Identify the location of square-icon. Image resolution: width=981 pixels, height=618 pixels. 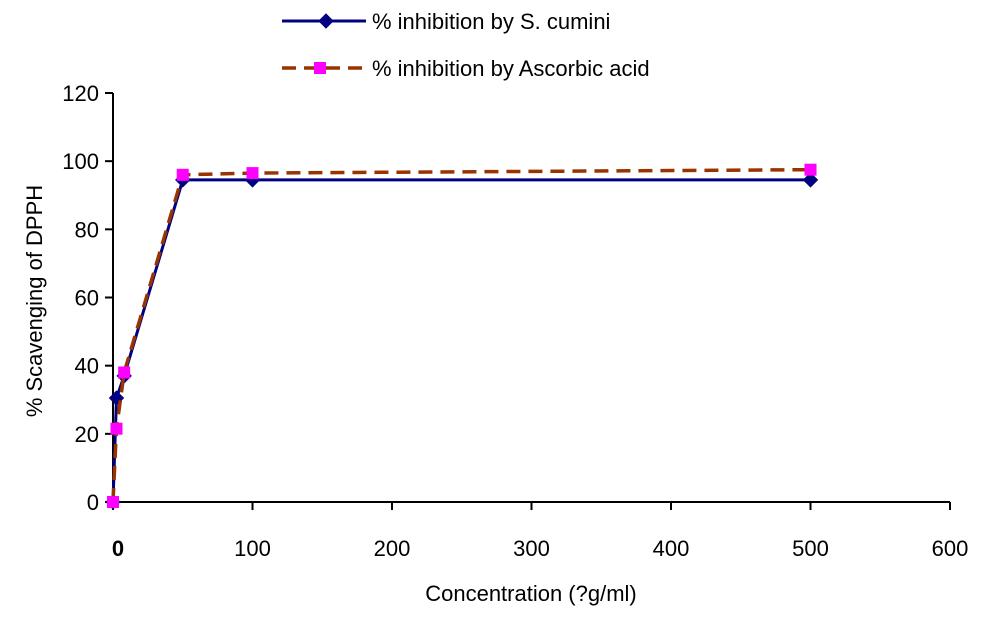
(320, 68).